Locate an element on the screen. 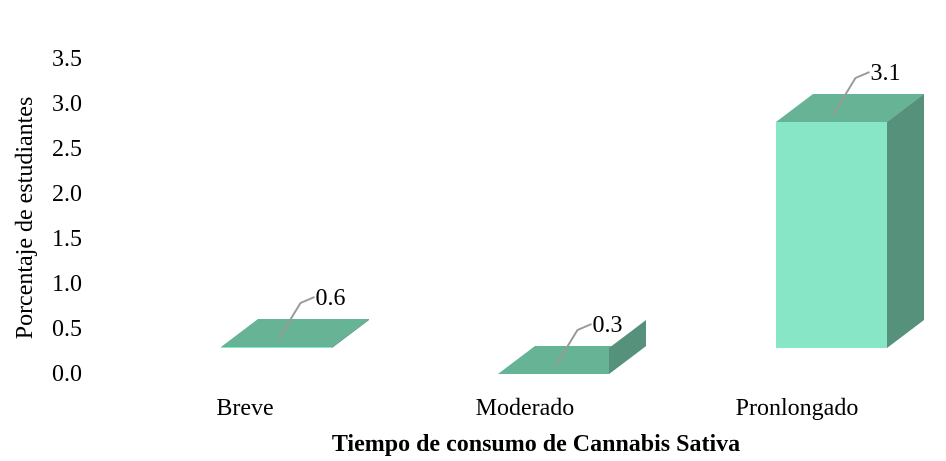 Image resolution: width=946 pixels, height=461 pixels. y-tick-label: 1.5 is located at coordinates (67, 239).